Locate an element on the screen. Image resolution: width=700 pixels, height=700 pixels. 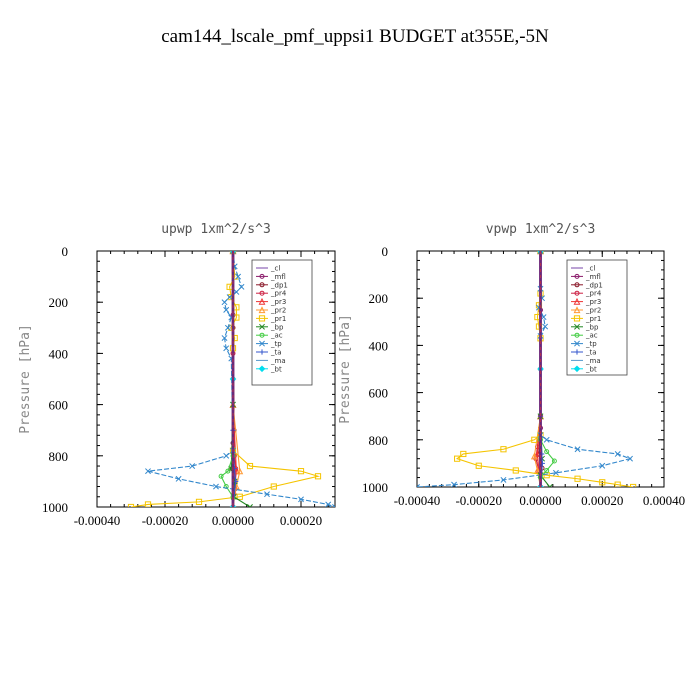
panel-title: upwp 1xm^2/s^3 is located at coordinates (216, 229).